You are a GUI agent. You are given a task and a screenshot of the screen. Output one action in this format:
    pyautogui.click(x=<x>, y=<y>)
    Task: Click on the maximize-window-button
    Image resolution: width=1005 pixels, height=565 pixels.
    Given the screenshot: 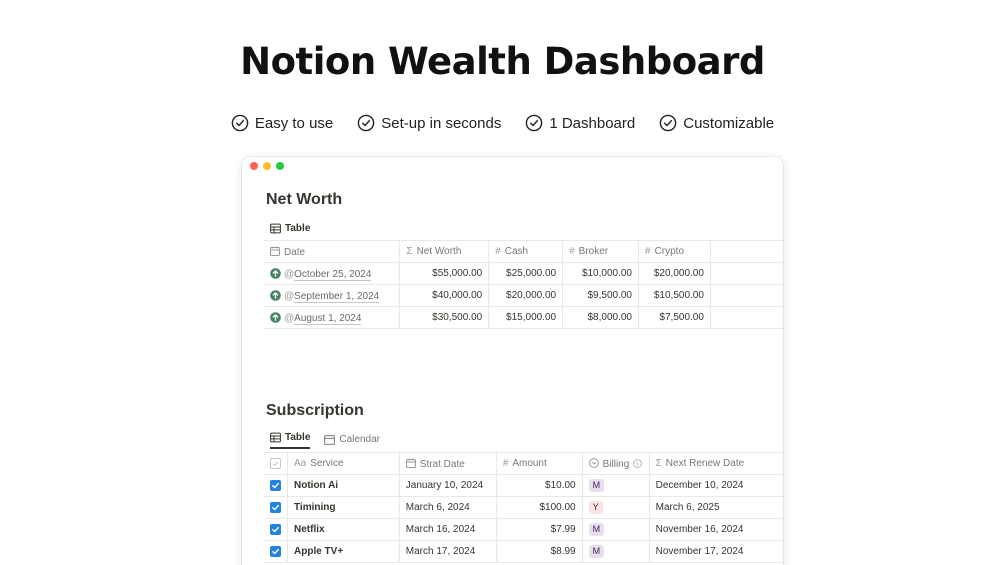 What is the action you would take?
    pyautogui.click(x=280, y=166)
    